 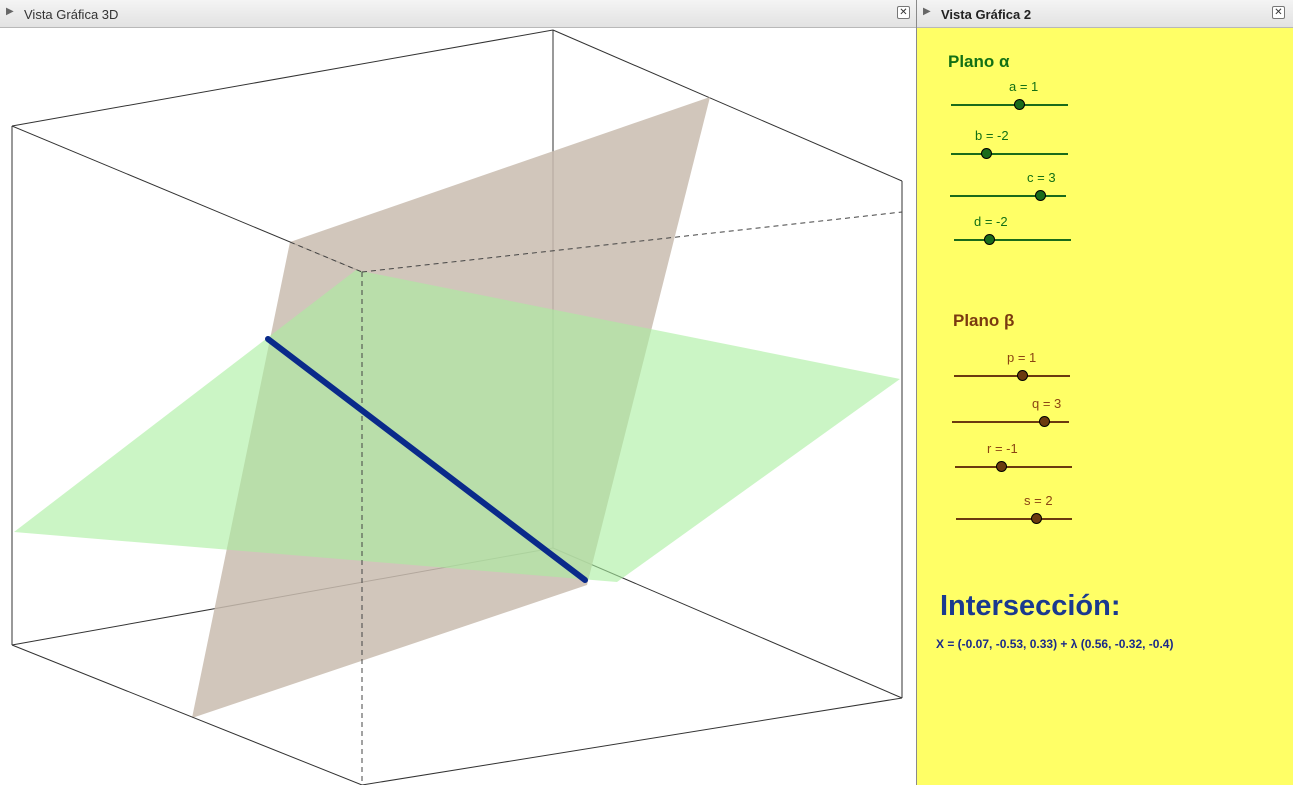 I want to click on slider-c-label: c = 3, so click(x=1041, y=177).